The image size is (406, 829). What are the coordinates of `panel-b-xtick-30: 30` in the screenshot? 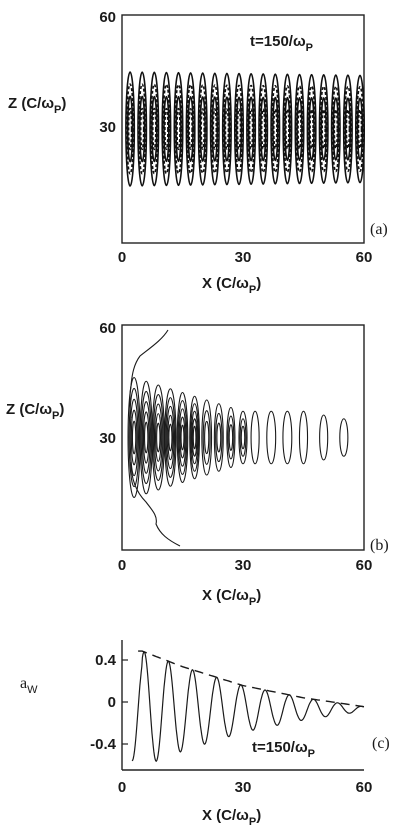 It's located at (243, 565).